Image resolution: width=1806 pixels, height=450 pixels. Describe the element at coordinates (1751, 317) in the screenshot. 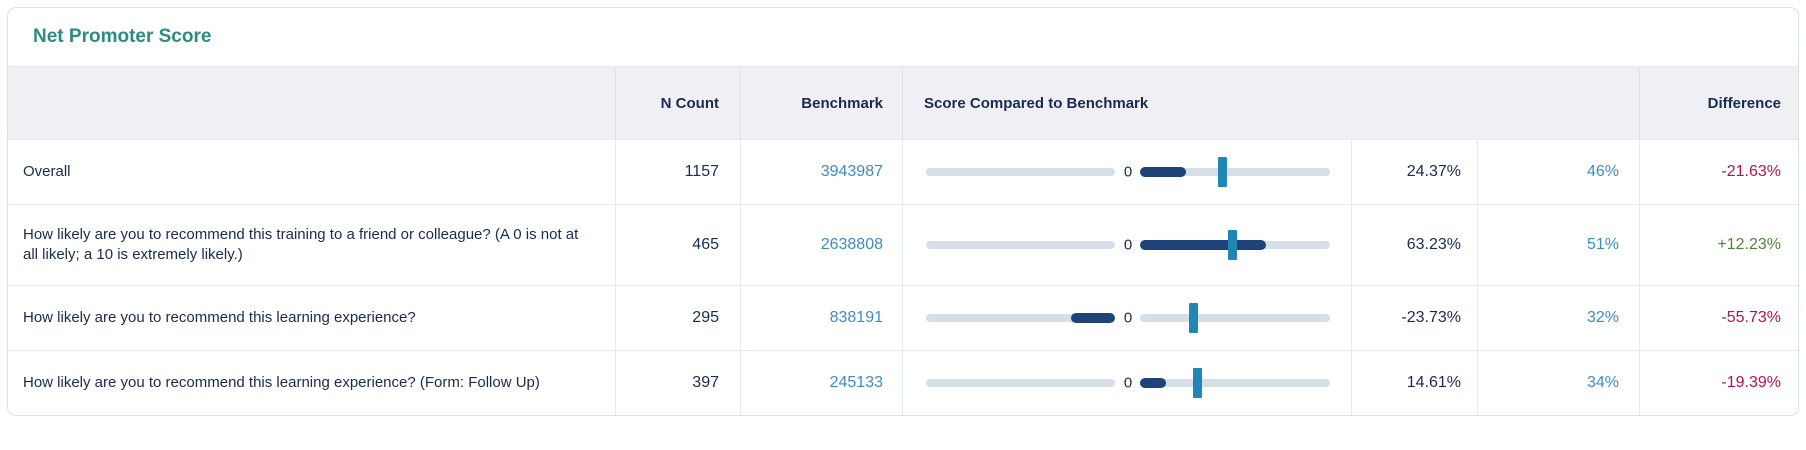

I see `difference-value: -55.73%` at that location.